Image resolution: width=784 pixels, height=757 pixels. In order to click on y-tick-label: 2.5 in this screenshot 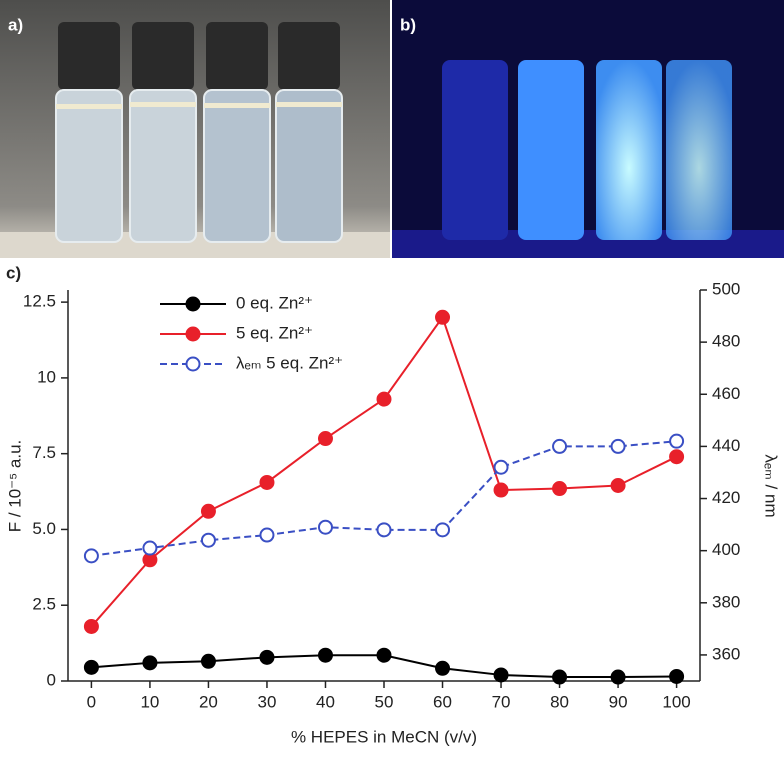, I will do `click(44, 604)`.